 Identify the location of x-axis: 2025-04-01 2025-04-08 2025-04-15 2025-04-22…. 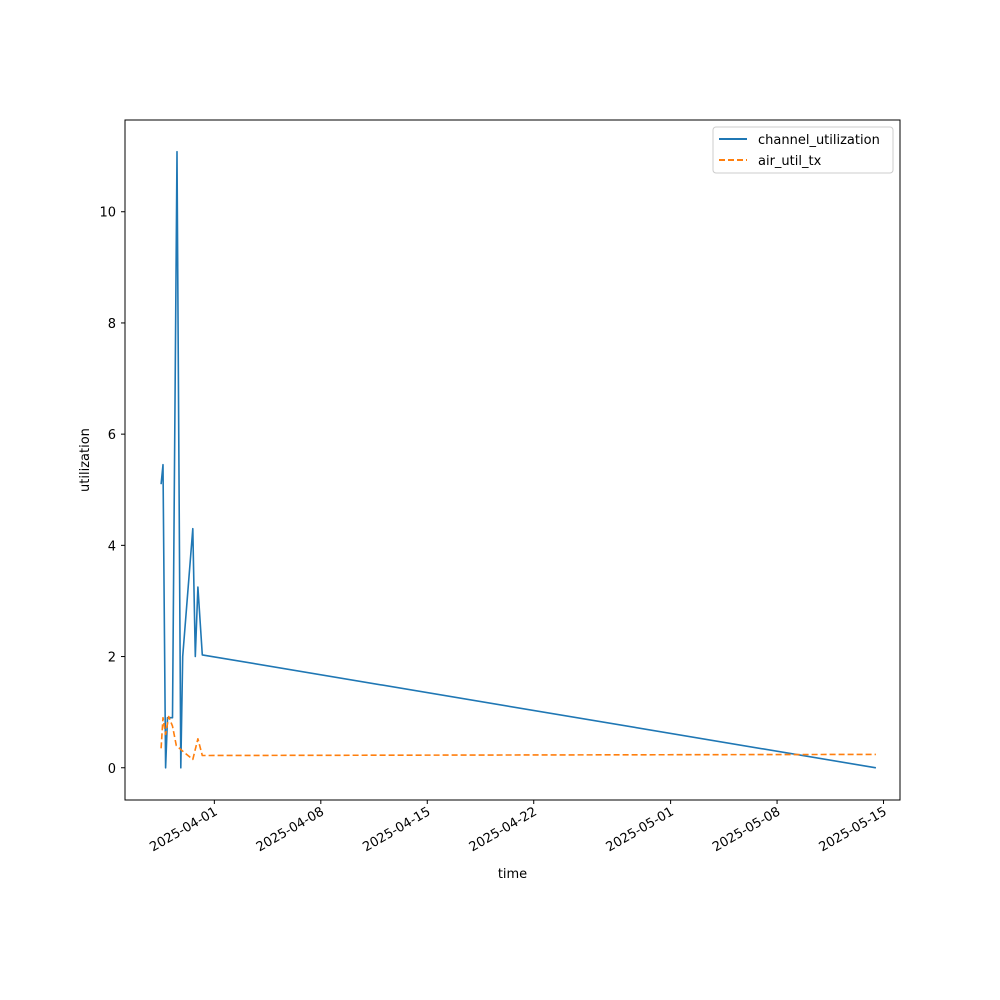
(518, 827).